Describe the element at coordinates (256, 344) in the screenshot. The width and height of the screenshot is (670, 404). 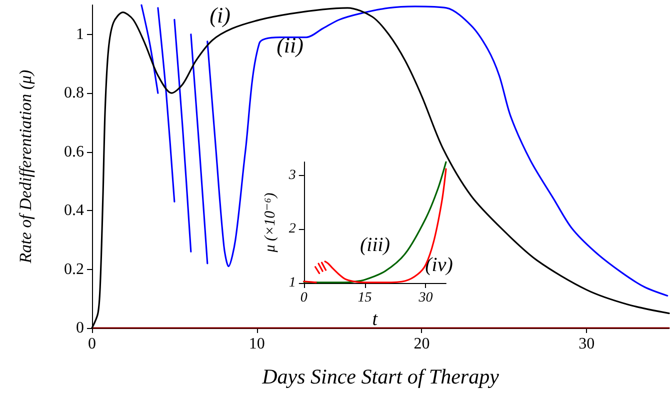
I see `x-tick-label: 10` at that location.